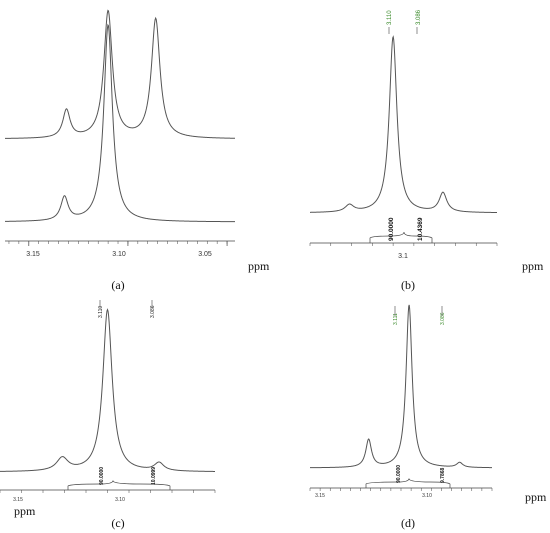  What do you see at coordinates (401, 386) in the screenshot?
I see `panel-d-trace` at bounding box center [401, 386].